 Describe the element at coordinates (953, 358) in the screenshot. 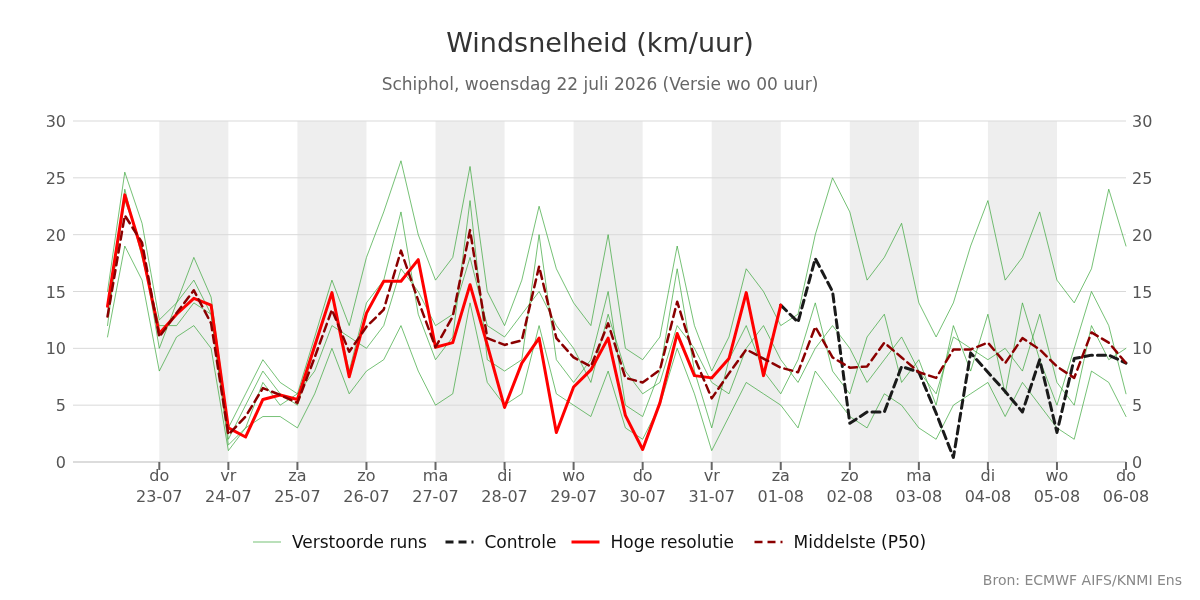

I see `line-series` at that location.